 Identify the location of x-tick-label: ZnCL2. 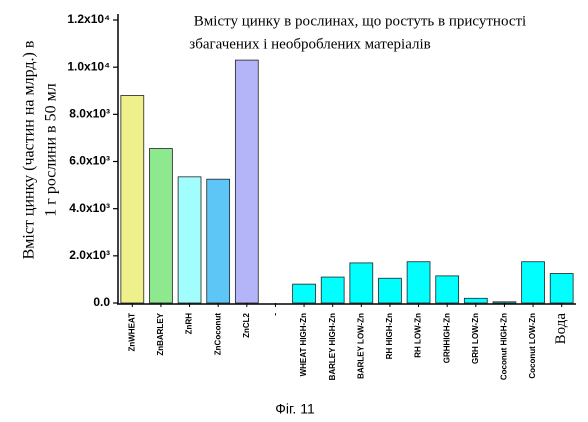
(246, 324).